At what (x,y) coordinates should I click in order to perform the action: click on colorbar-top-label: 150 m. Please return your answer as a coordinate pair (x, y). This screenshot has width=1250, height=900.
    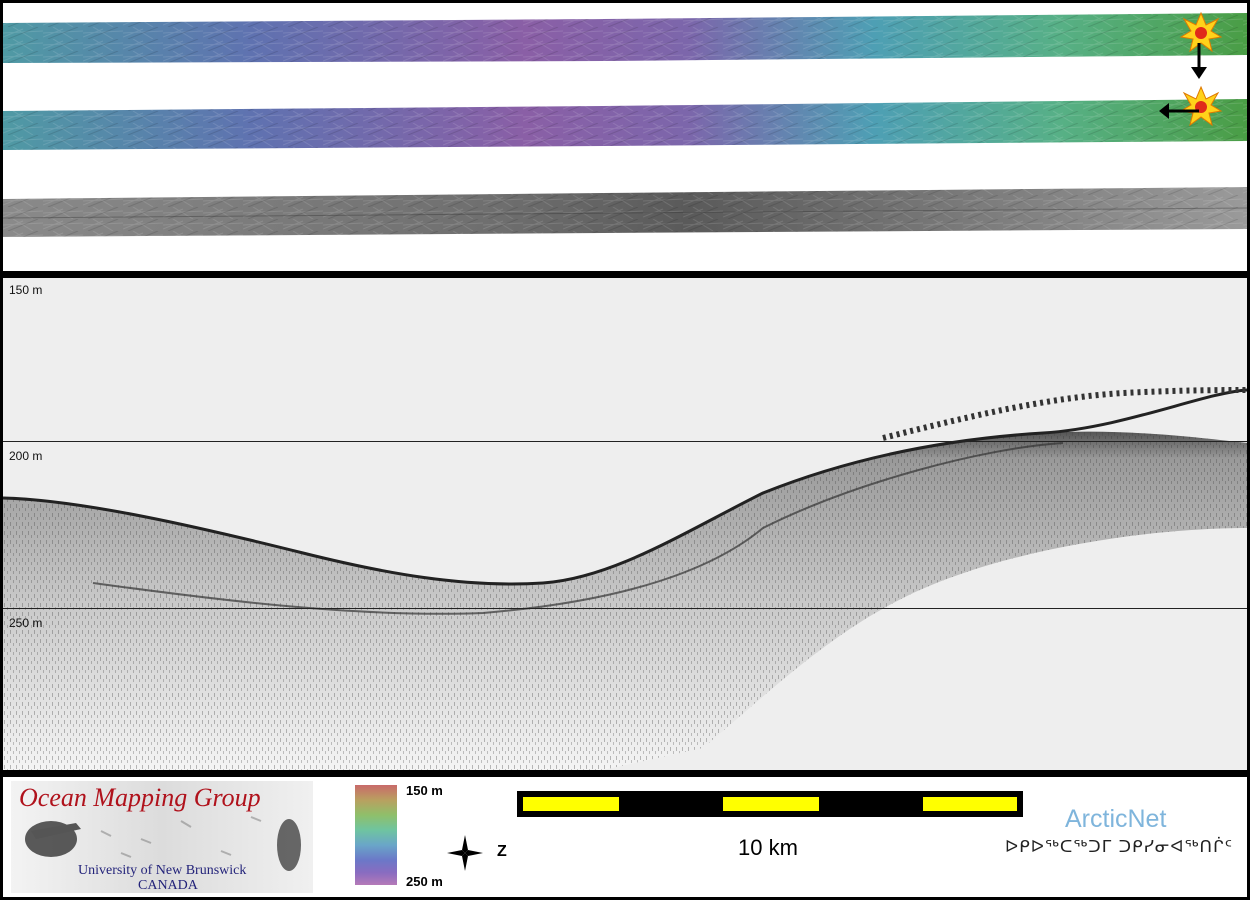
    Looking at the image, I should click on (424, 790).